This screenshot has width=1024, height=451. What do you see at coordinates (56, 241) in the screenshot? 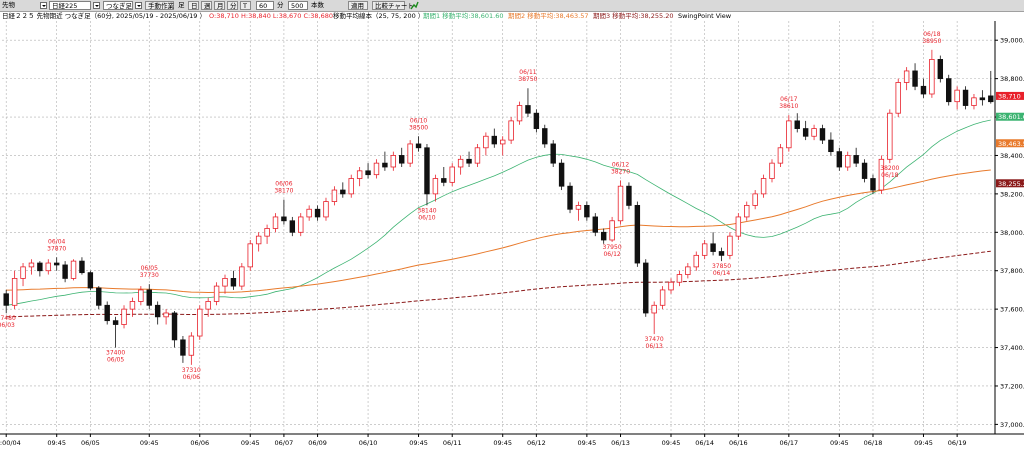
I see `swing-point-label: 06/04` at bounding box center [56, 241].